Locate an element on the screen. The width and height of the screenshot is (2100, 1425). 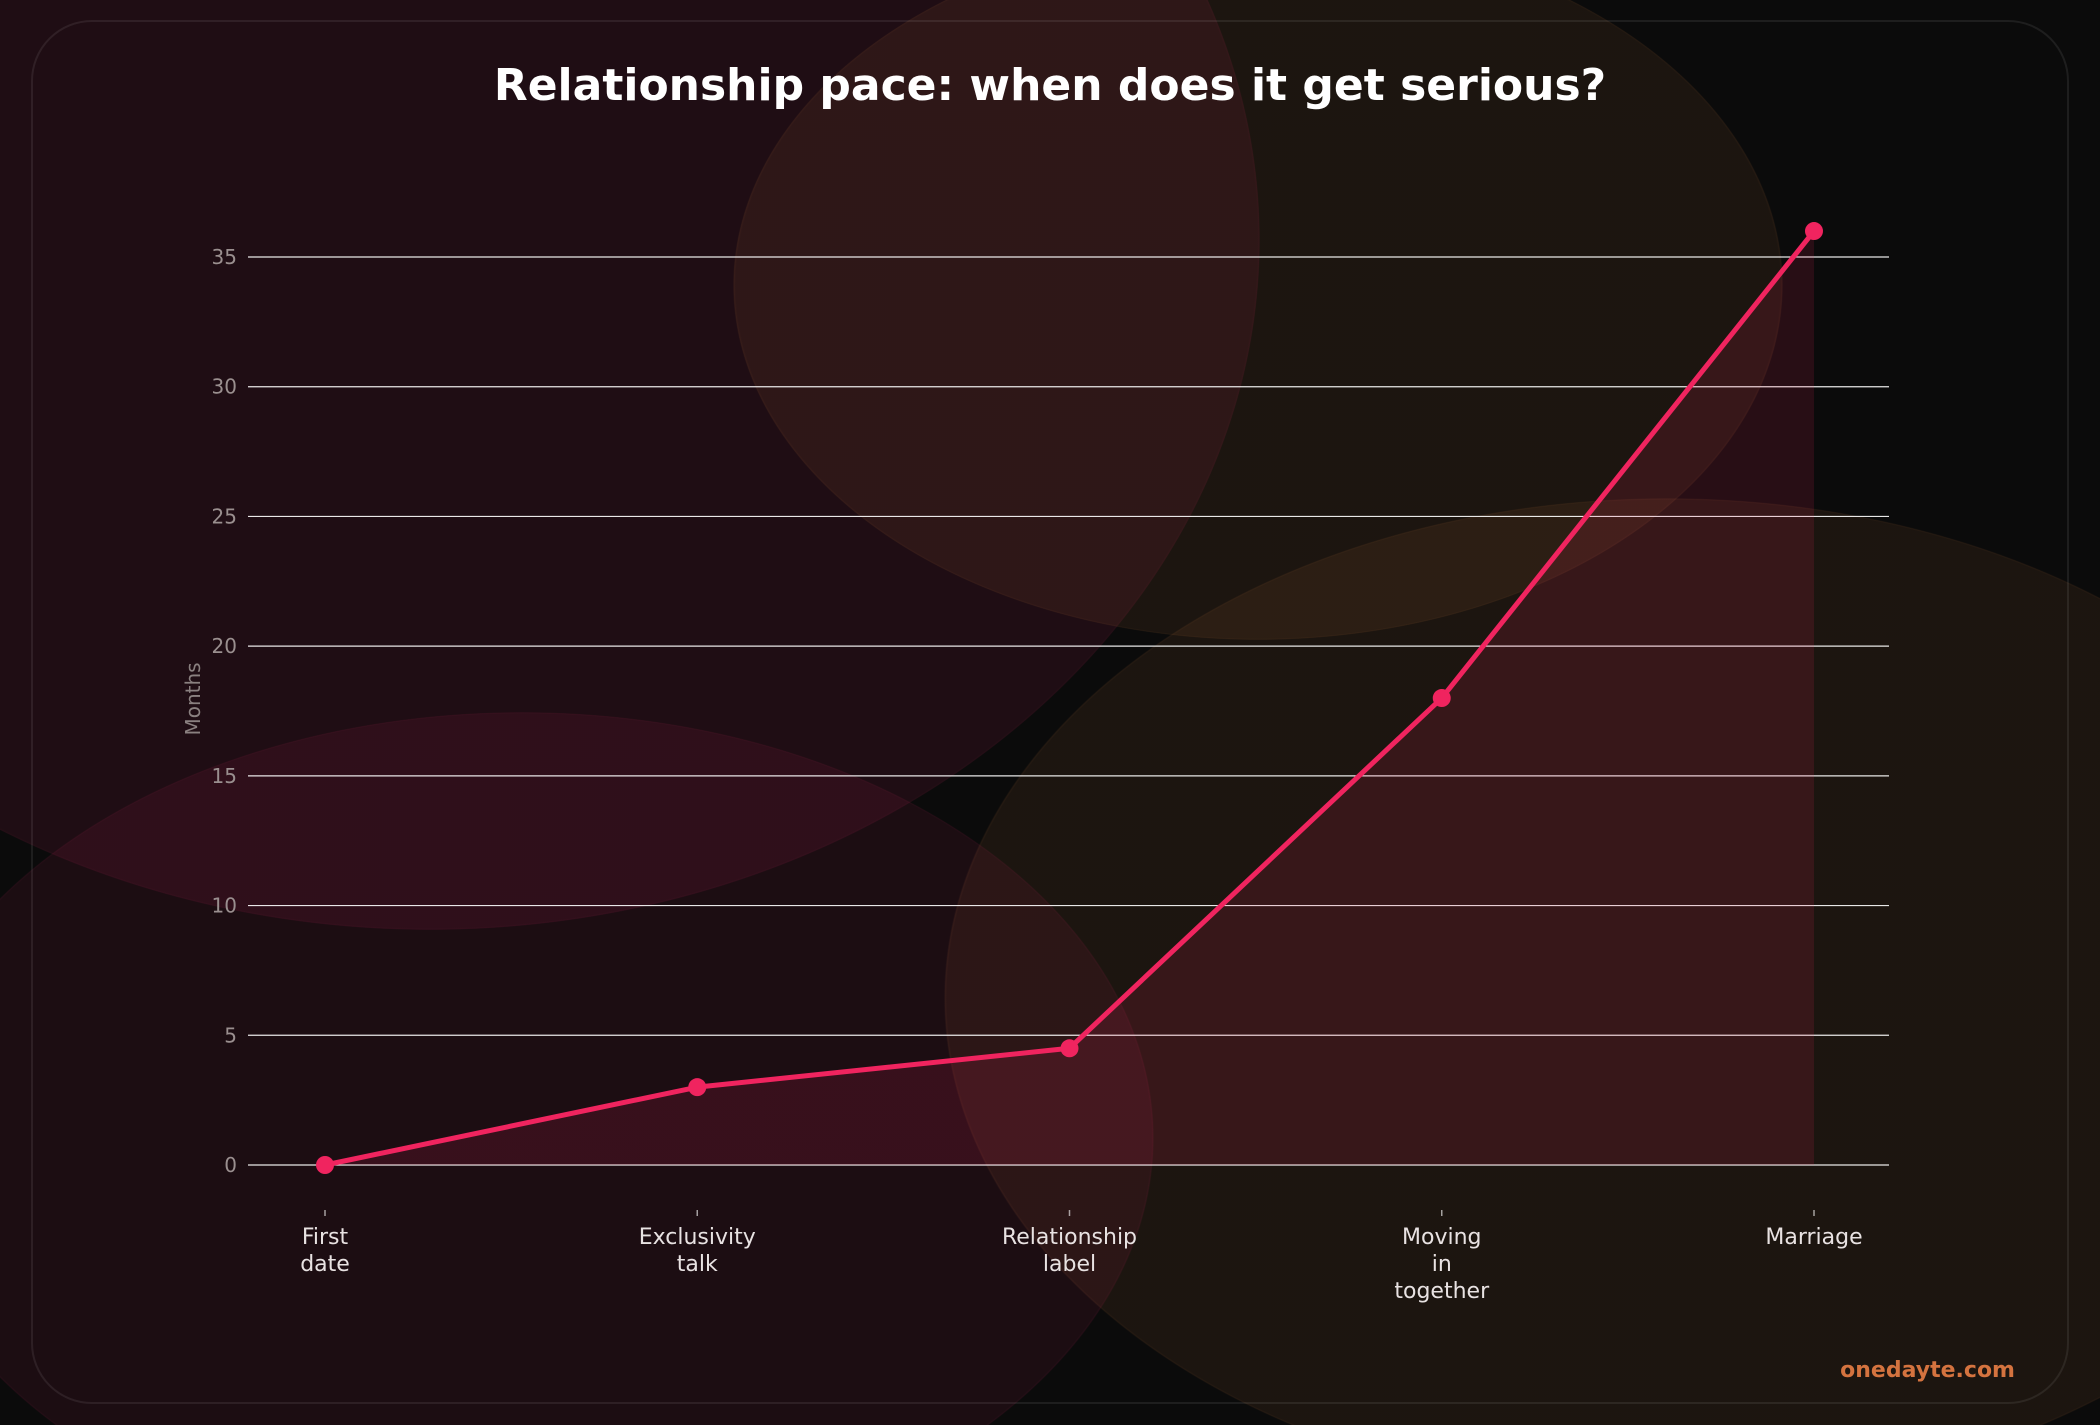
y-tick-label: 15 is located at coordinates (224, 776).